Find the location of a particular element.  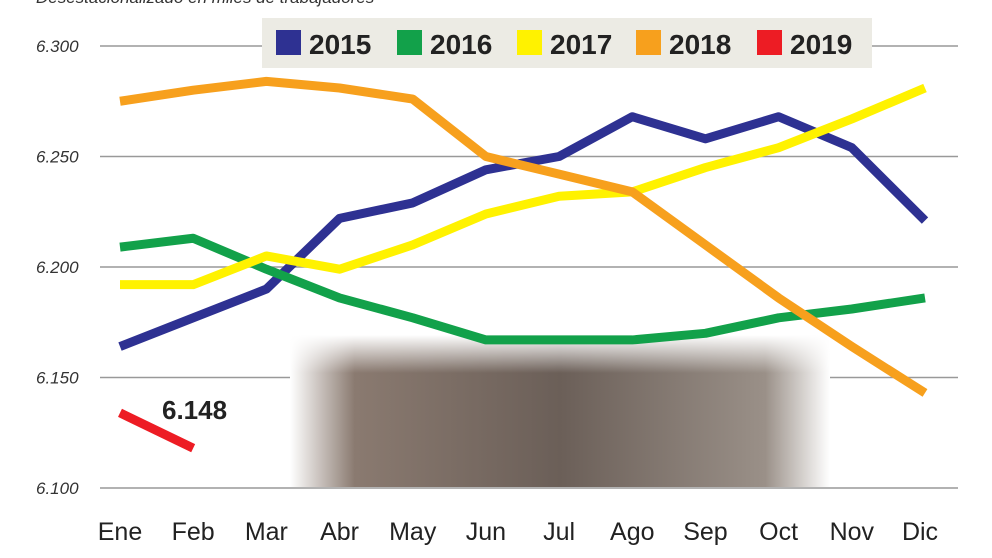

x-tick-label: Sep is located at coordinates (705, 532).